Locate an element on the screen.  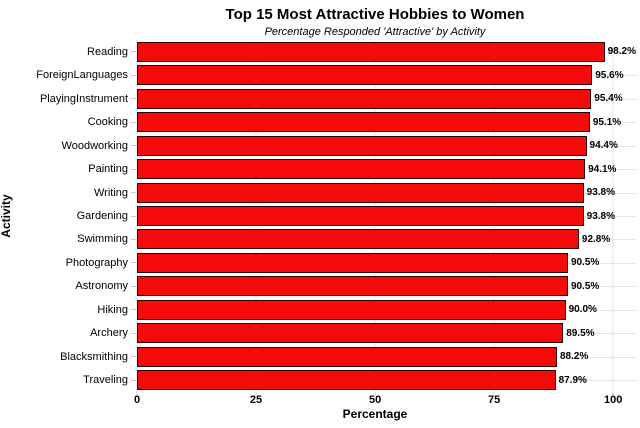
category-label: Swimming is located at coordinates (68, 239).